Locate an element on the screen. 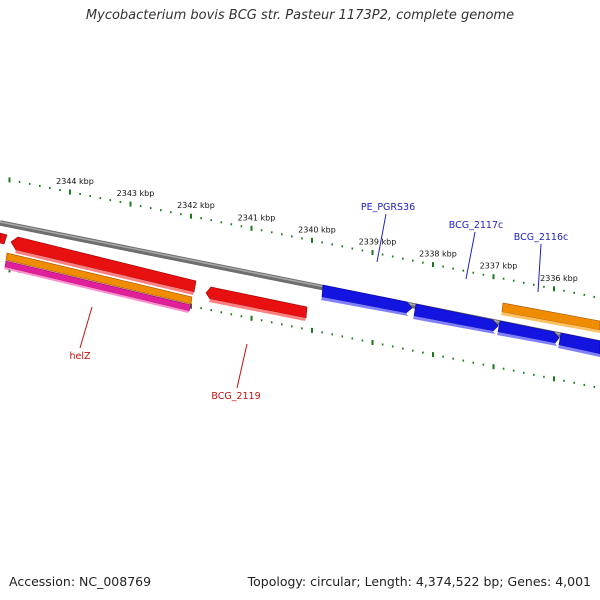  forward-cds-next is located at coordinates (579, 343).